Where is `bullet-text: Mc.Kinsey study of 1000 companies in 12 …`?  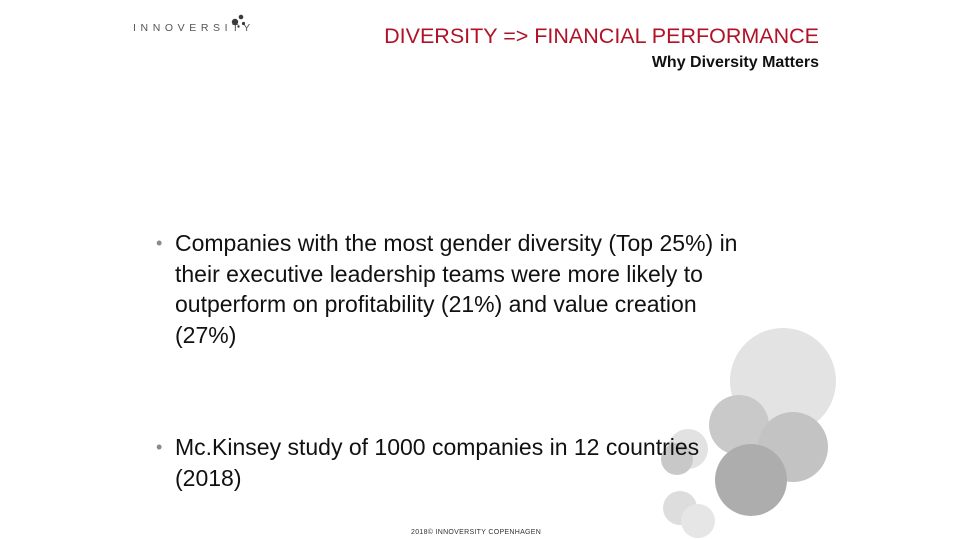 bullet-text: Mc.Kinsey study of 1000 companies in 12 … is located at coordinates (437, 462).